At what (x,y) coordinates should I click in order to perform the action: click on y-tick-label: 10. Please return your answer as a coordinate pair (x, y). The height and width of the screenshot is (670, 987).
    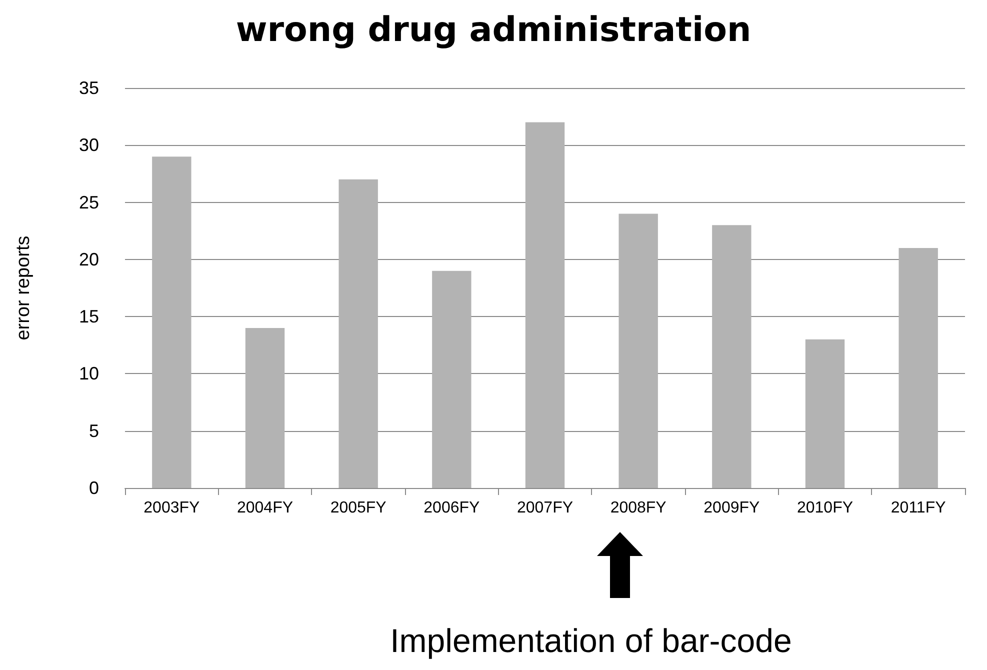
    Looking at the image, I should click on (88, 374).